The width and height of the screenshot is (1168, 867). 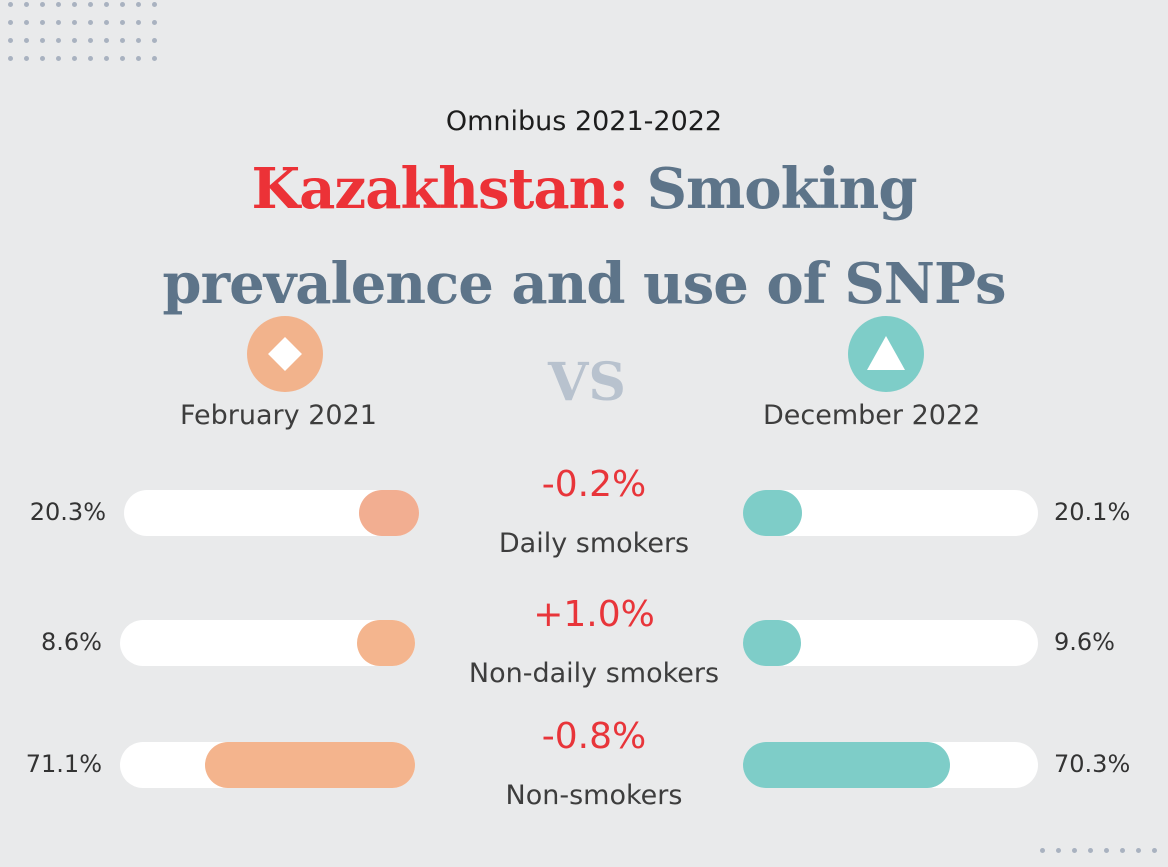 What do you see at coordinates (886, 354) in the screenshot?
I see `triangle-icon` at bounding box center [886, 354].